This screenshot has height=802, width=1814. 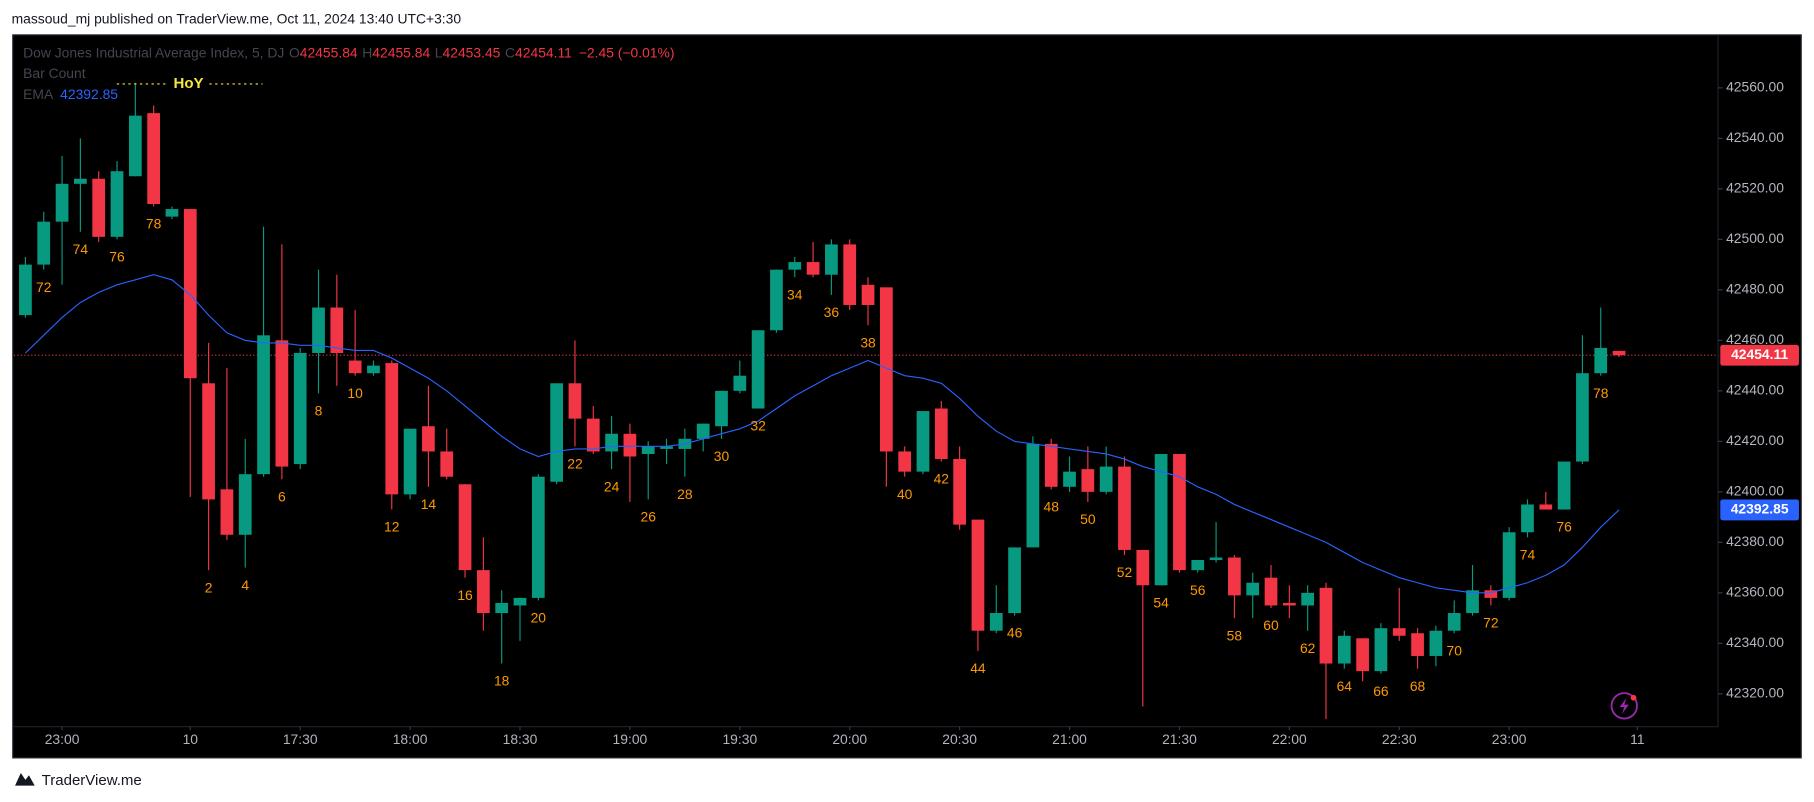 I want to click on hoy-label: HoY, so click(x=189, y=83).